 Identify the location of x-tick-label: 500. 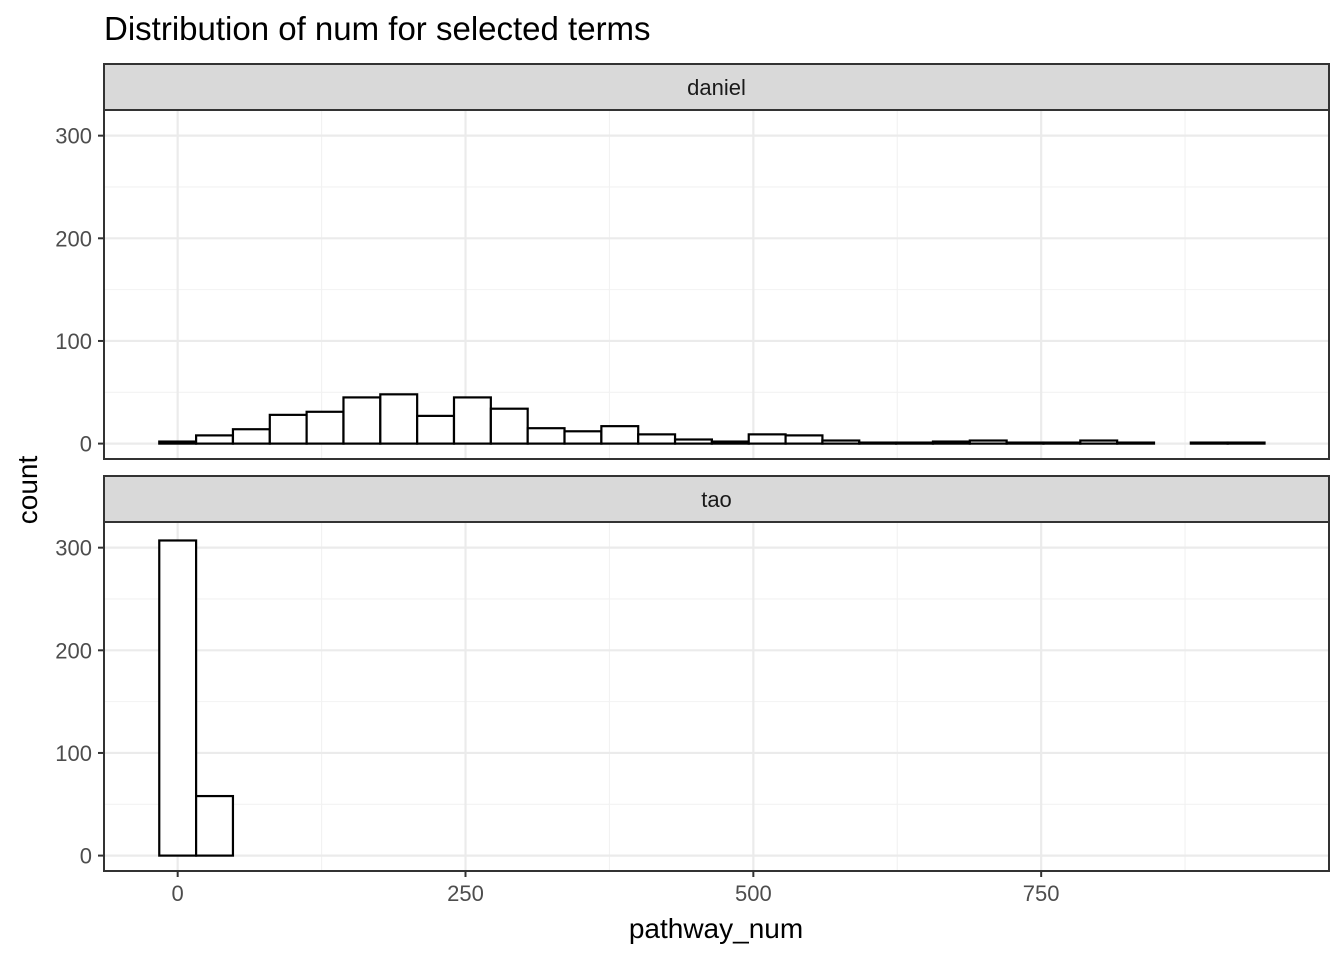
(753, 893).